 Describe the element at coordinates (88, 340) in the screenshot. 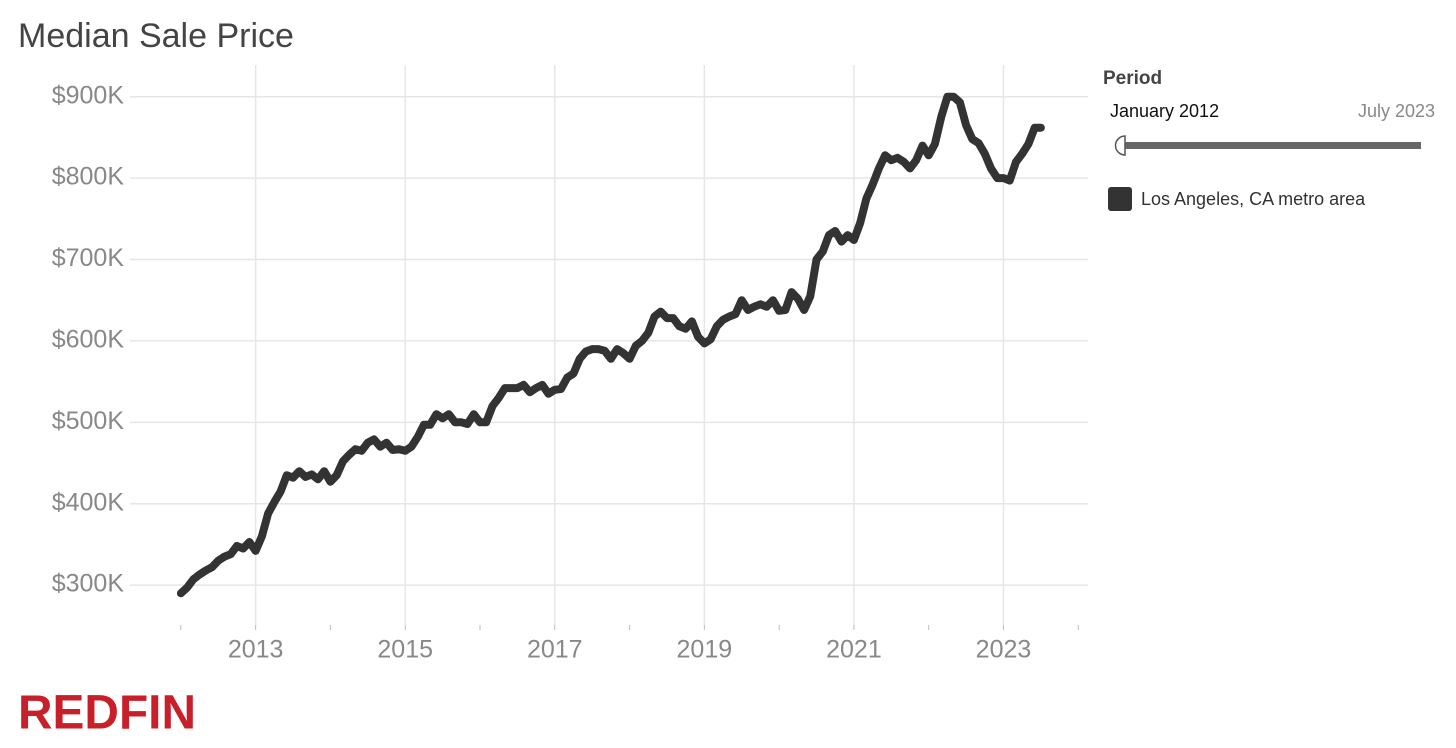

I see `y-tick-label: $600K` at that location.